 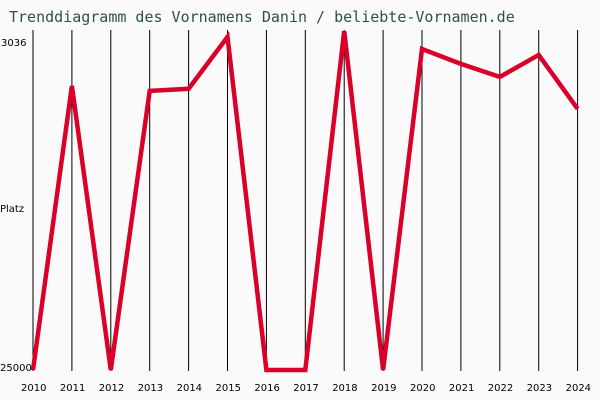 I want to click on x-tick-label: 2016, so click(x=266, y=388).